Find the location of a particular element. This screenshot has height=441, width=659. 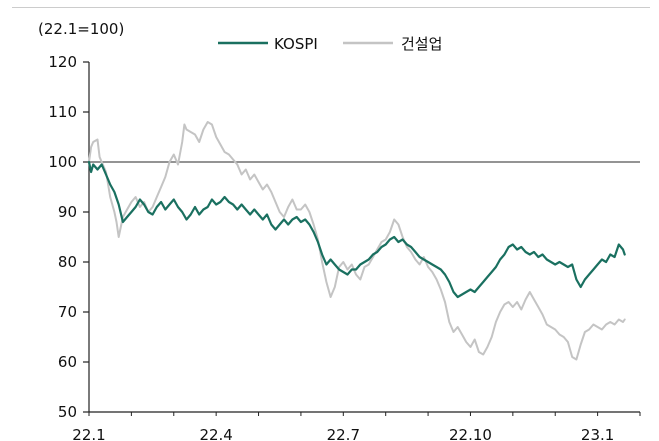

x-tick-label: 22.1 is located at coordinates (88, 433).